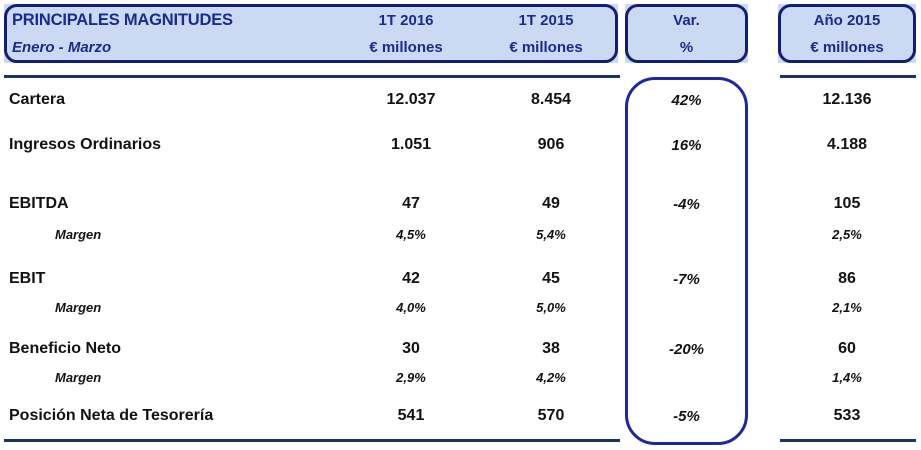 This screenshot has width=921, height=450. Describe the element at coordinates (85, 144) in the screenshot. I see `row-label: Ingresos Ordinarios` at that location.